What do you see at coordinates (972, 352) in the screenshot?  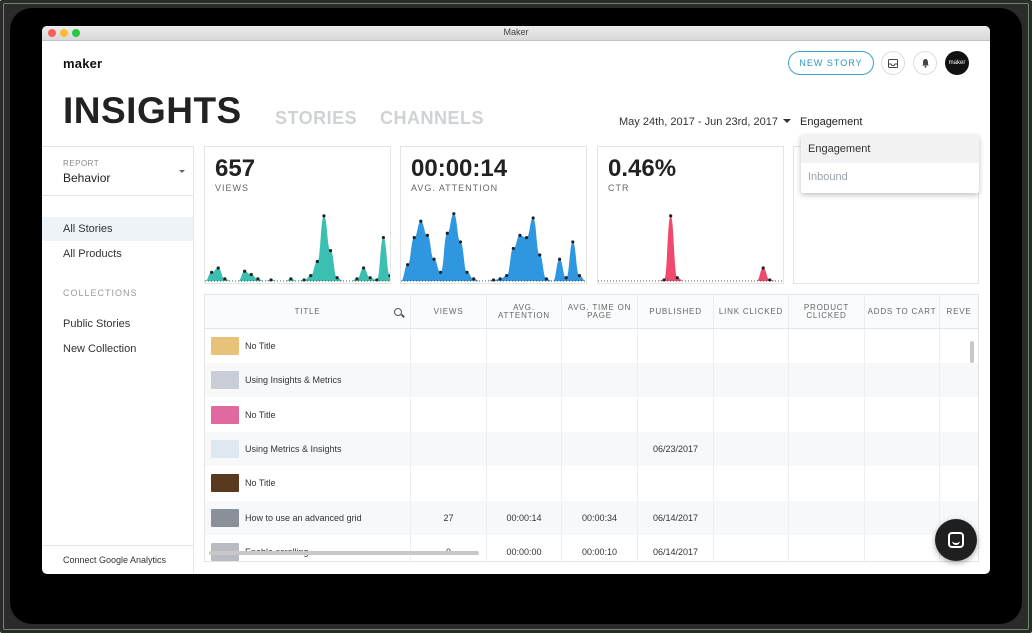 I see `vertical-scrollbar` at bounding box center [972, 352].